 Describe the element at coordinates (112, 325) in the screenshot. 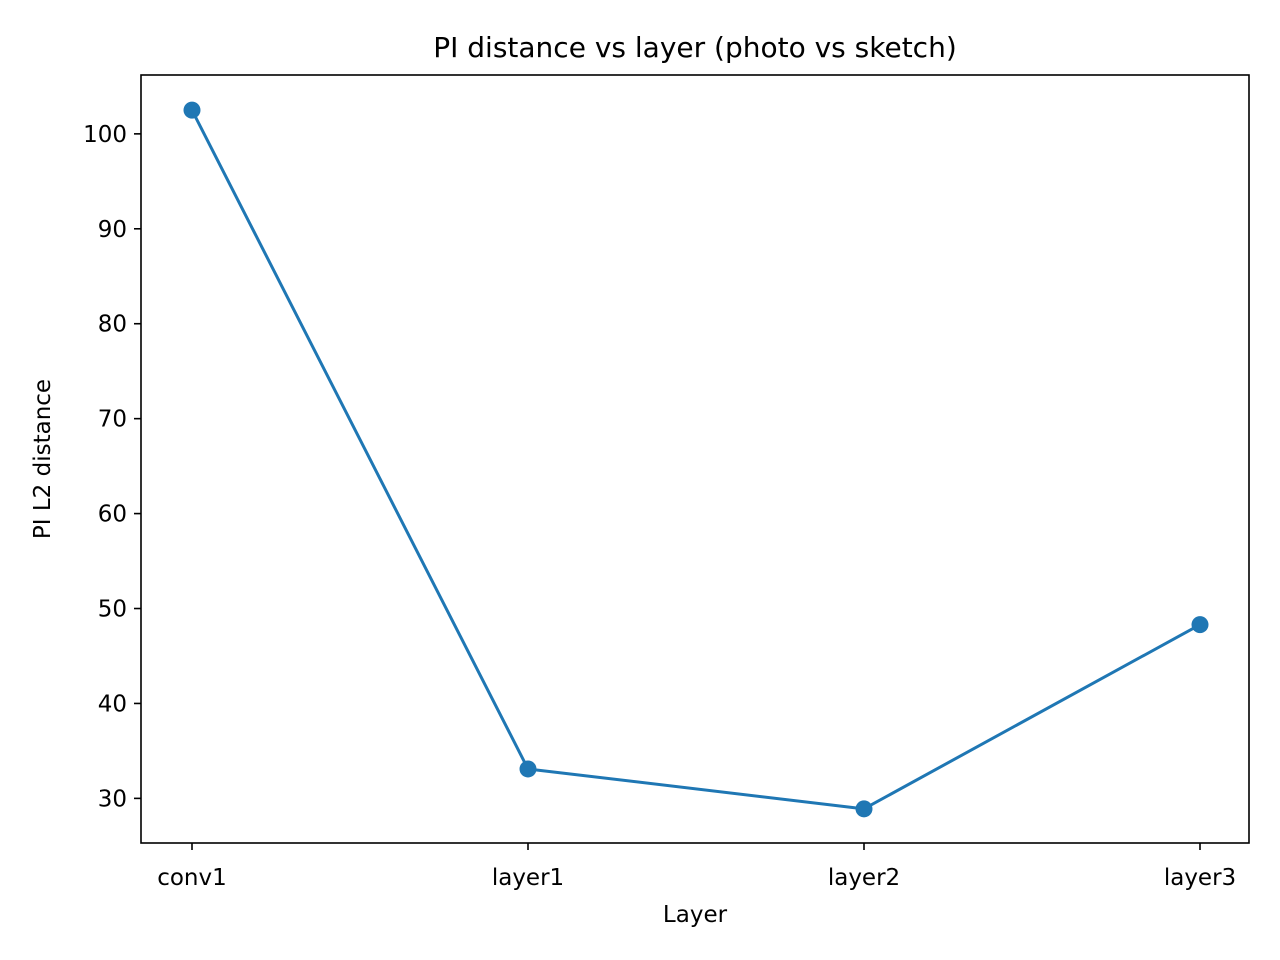

I see `y-tick-label: 80` at that location.